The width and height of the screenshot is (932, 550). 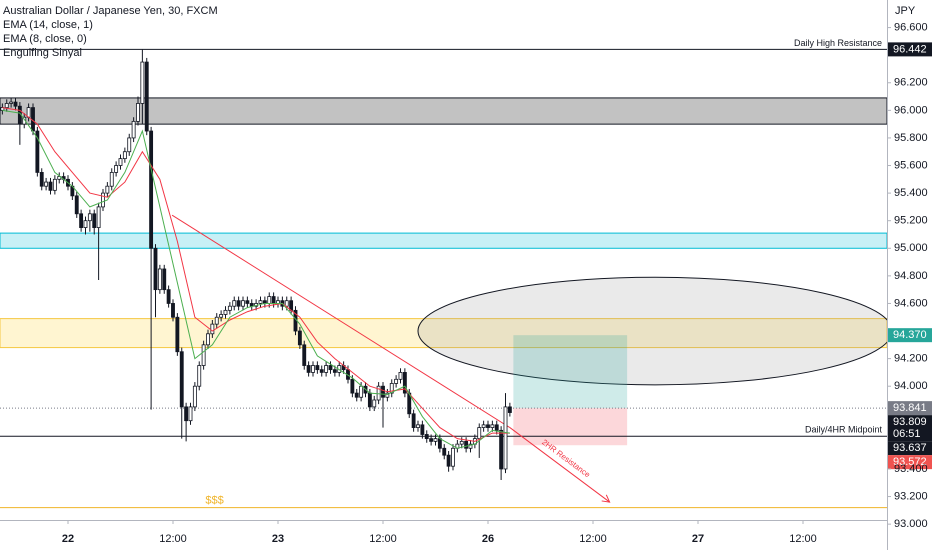 I want to click on price-badge-label: 93.572, so click(x=910, y=462).